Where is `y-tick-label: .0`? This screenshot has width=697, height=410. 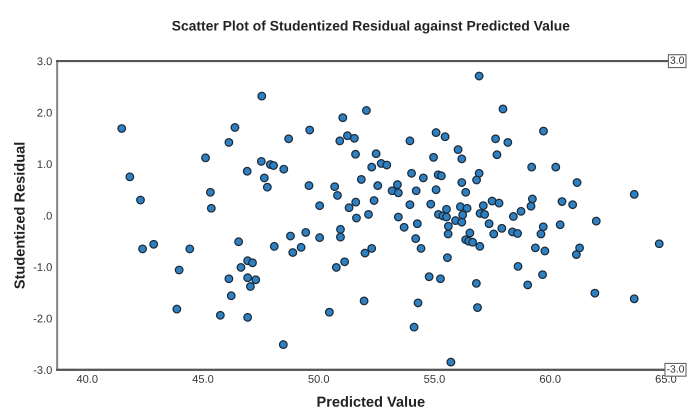
y-tick-label: .0 is located at coordinates (48, 216).